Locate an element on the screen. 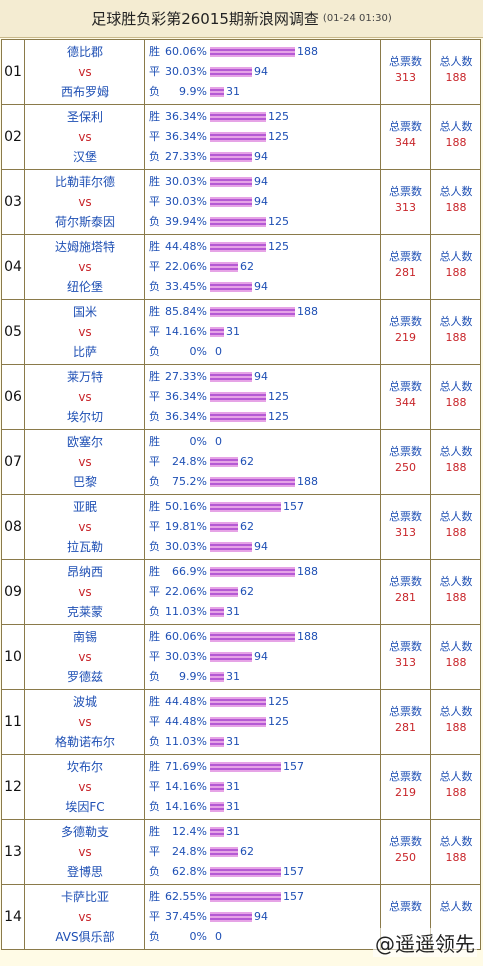 This screenshot has height=966, width=483. total-votes: 总票数 250 is located at coordinates (405, 460).